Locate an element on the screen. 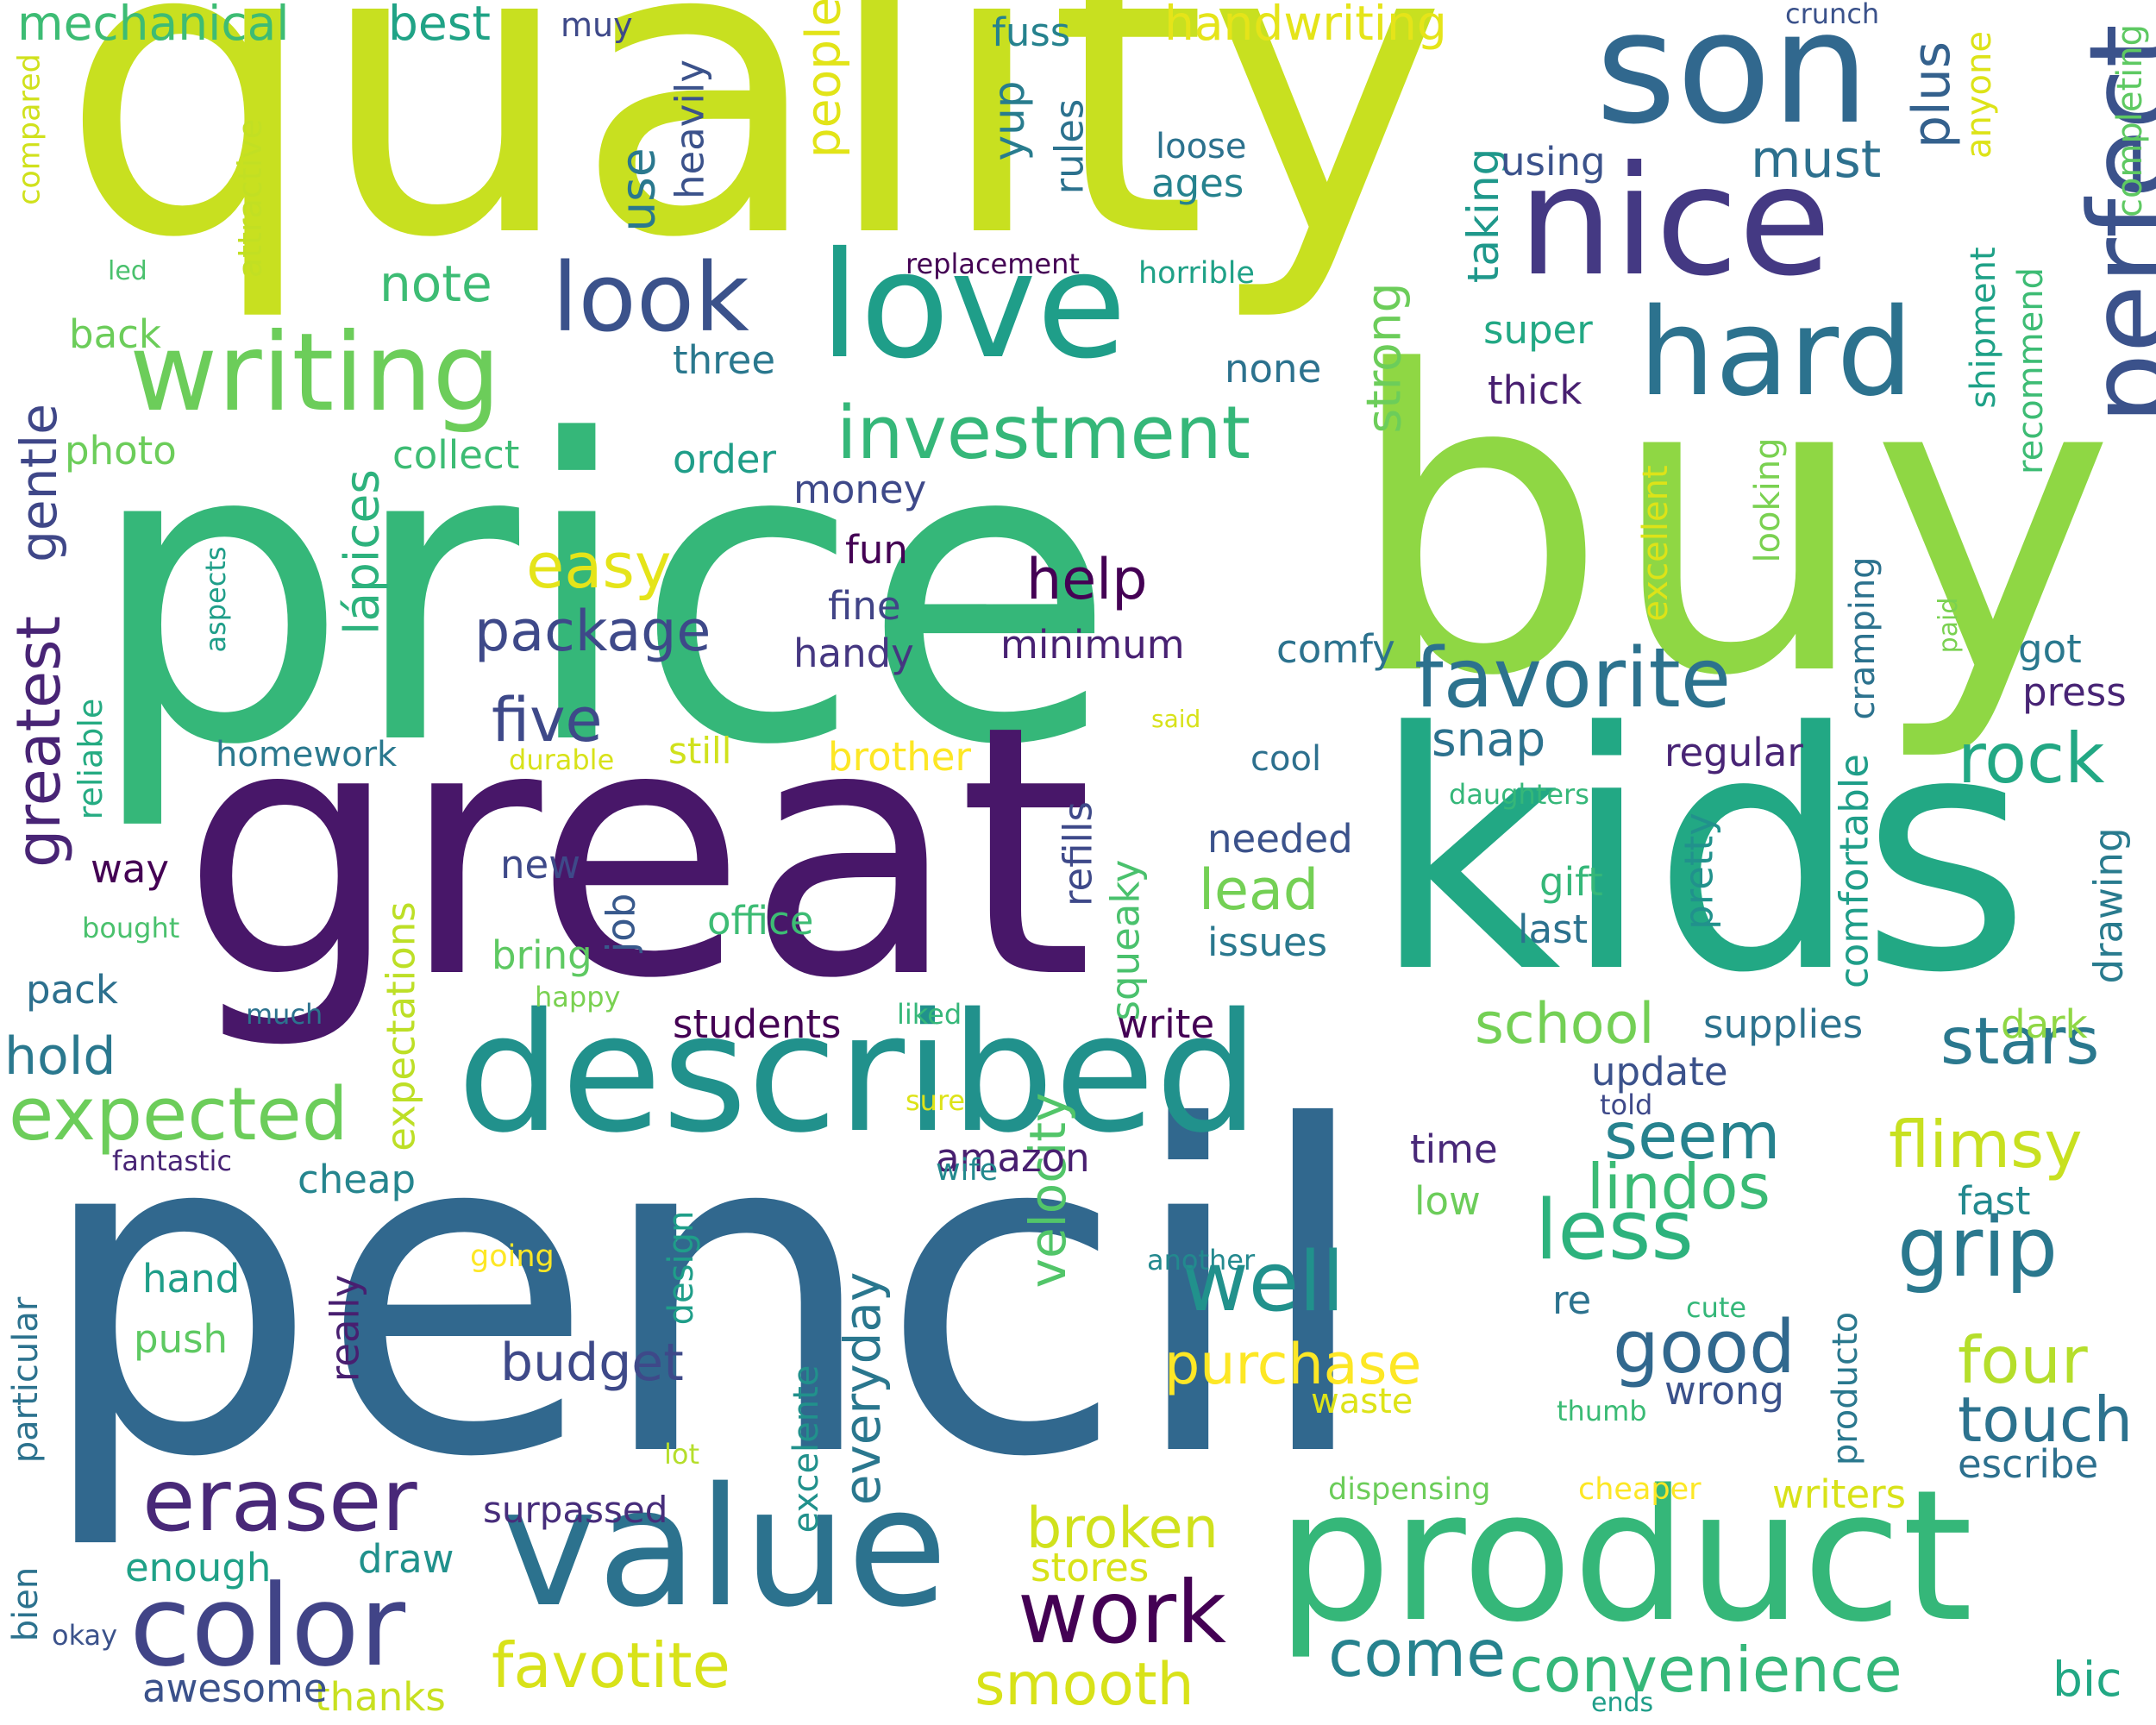  word: waste is located at coordinates (1362, 1401).